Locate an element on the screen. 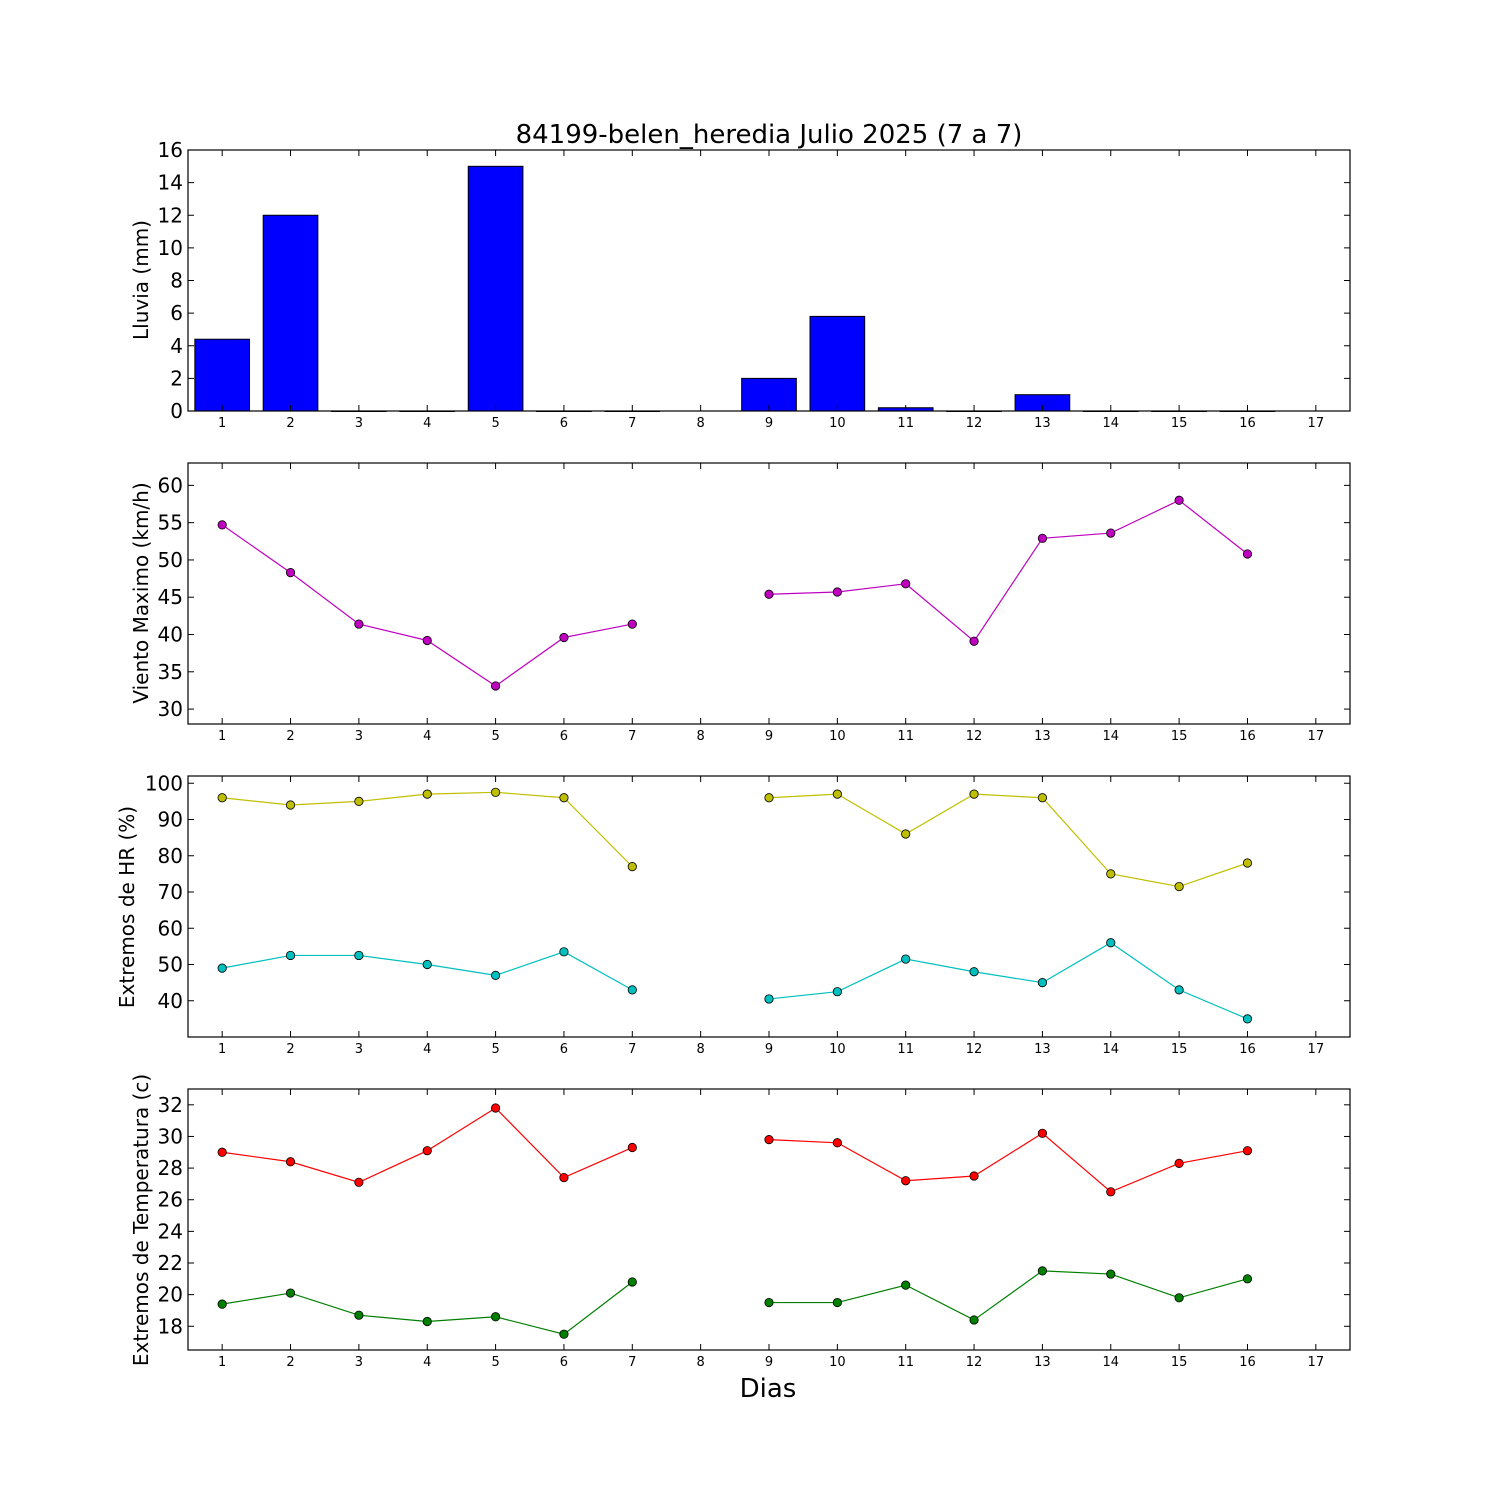 This screenshot has width=1500, height=1500. temperature-y-tick-label: 20 is located at coordinates (170, 1295).